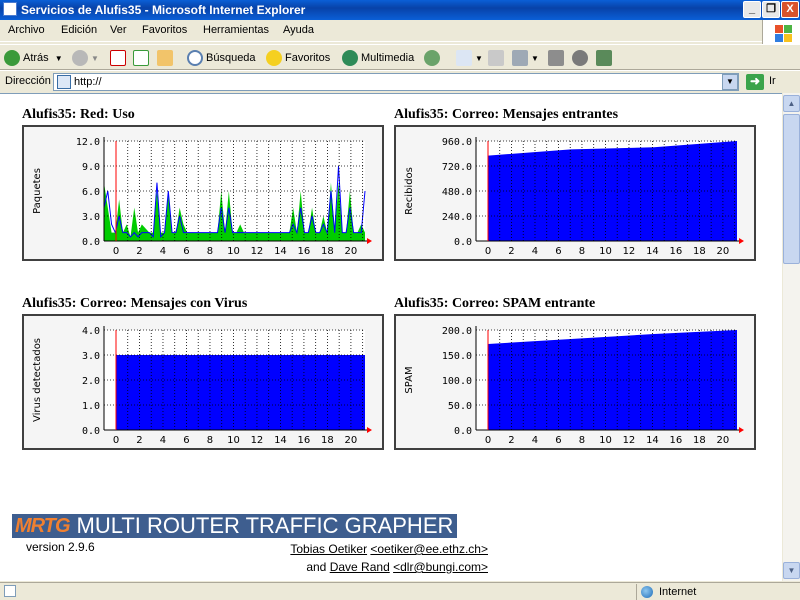 This screenshot has width=800, height=600. What do you see at coordinates (91, 431) in the screenshot?
I see `y-tick-label: 0.0` at bounding box center [91, 431].